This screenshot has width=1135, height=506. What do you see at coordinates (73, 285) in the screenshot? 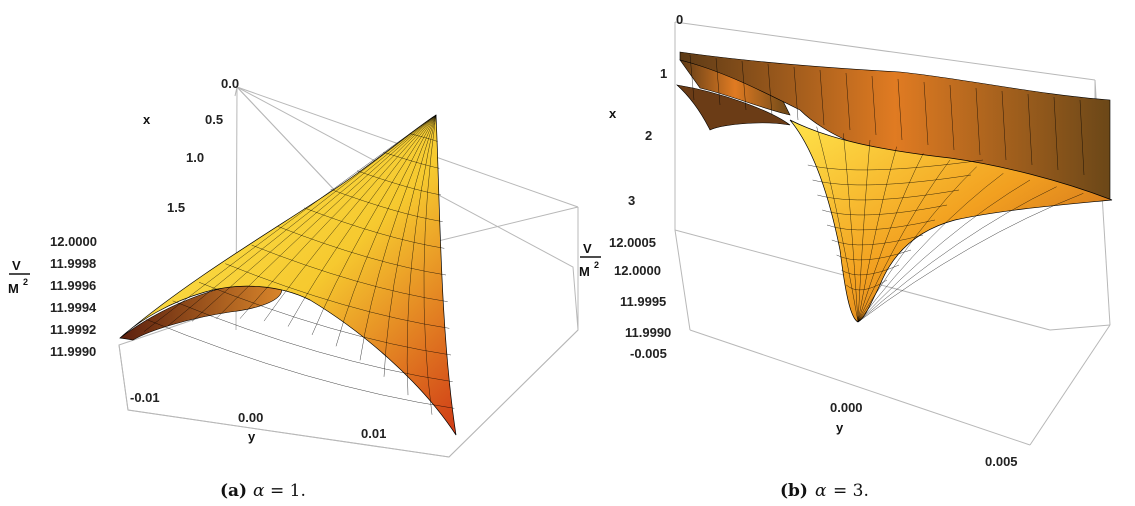
I see `plot-a-z-tick: 11.9996` at bounding box center [73, 285].